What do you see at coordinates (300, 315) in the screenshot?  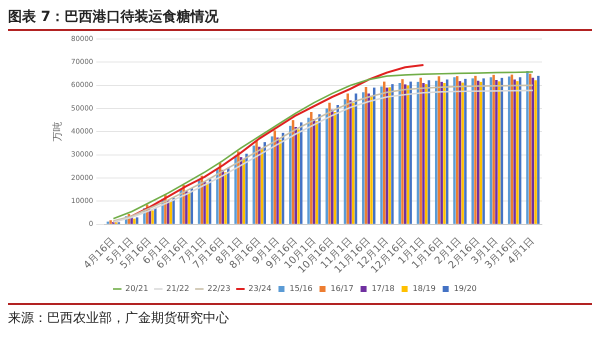 I see `source-note: 来源：巴西农业部，广金期货研究中心` at bounding box center [300, 315].